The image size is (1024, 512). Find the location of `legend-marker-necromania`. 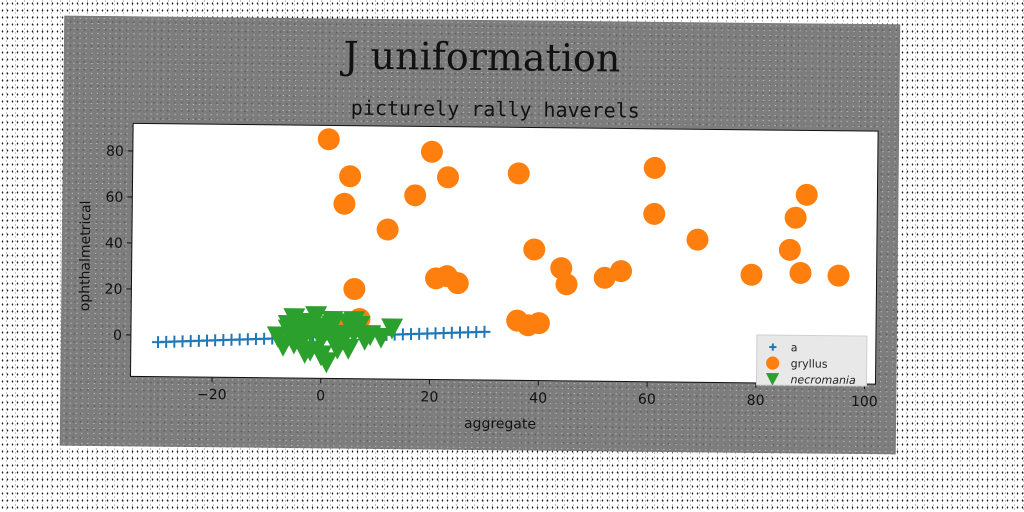

legend-marker-necromania is located at coordinates (772, 379).